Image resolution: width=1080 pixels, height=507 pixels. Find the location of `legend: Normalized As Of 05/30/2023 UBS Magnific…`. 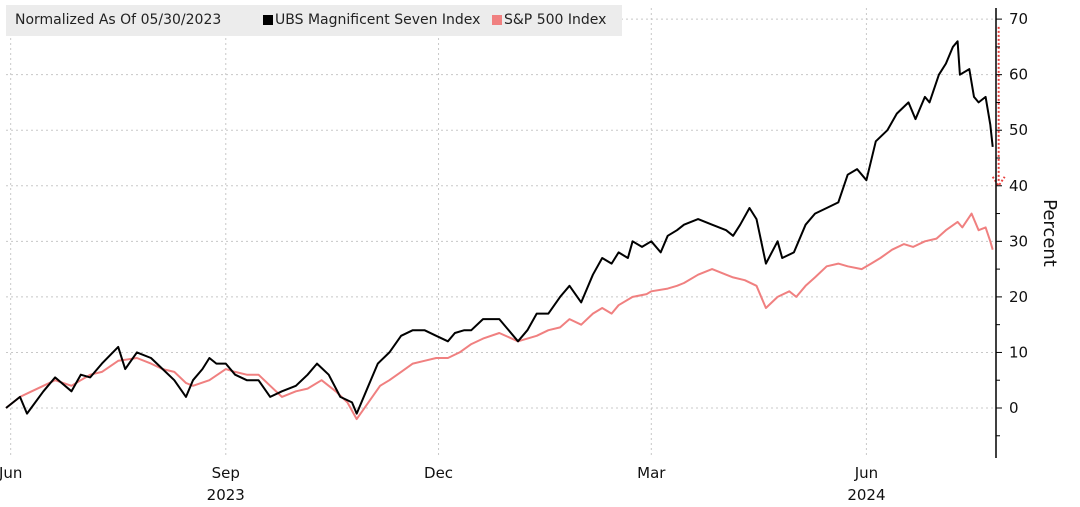

legend: Normalized As Of 05/30/2023 UBS Magnific… is located at coordinates (314, 20).